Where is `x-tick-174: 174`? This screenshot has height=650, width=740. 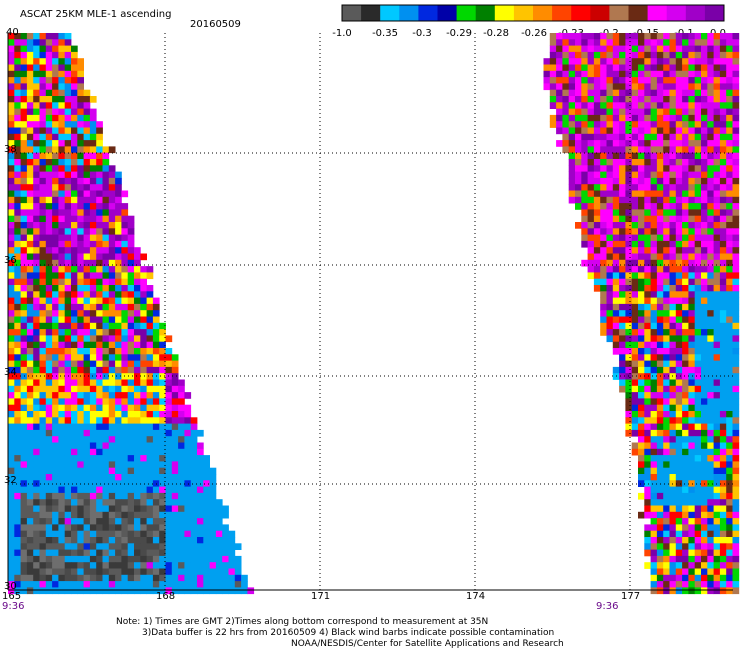 x-tick-174: 174 is located at coordinates (476, 596).